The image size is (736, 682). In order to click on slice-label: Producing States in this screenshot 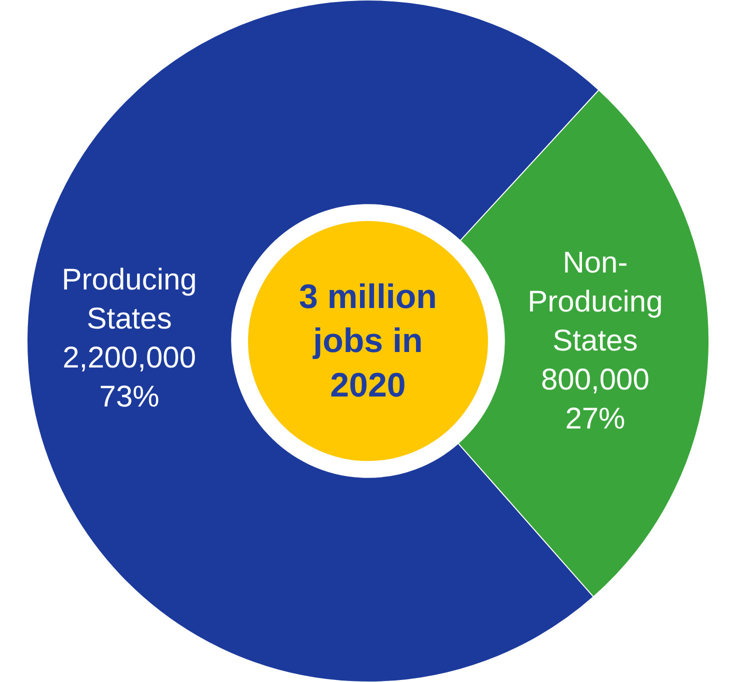, I will do `click(129, 300)`.